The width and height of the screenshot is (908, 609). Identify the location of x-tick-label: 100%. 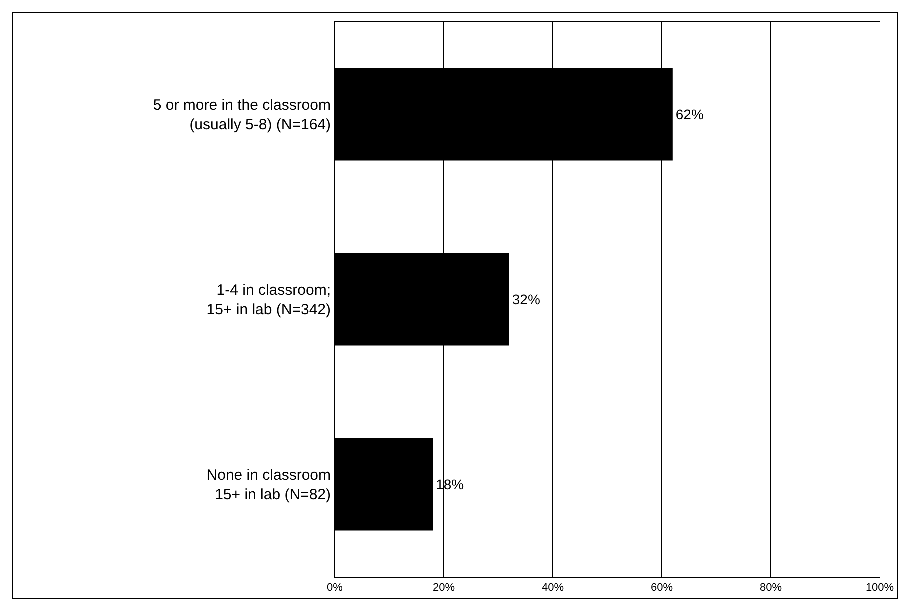
(880, 588).